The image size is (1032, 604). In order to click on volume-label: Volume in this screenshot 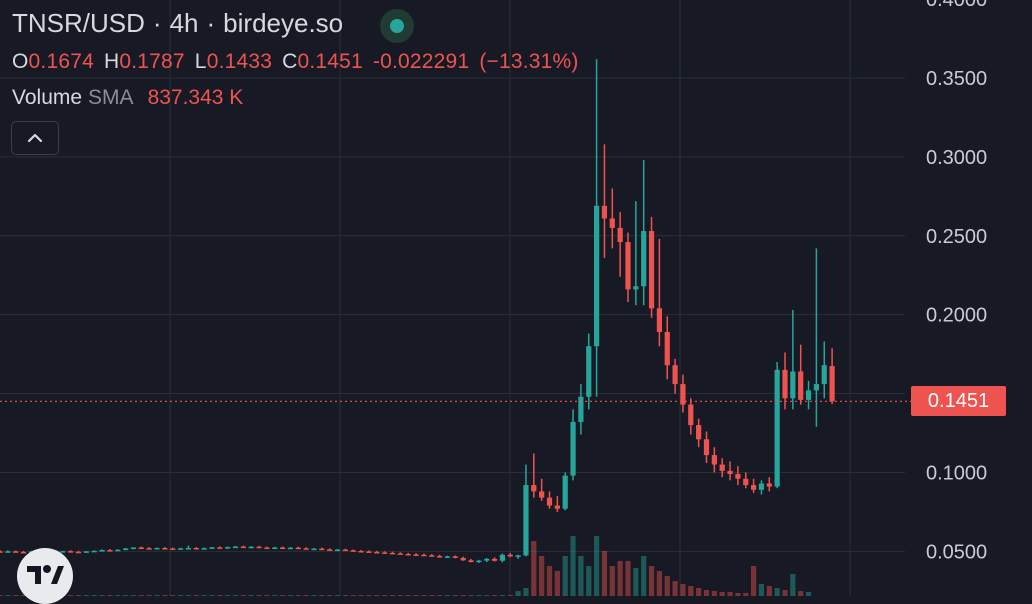, I will do `click(47, 97)`.